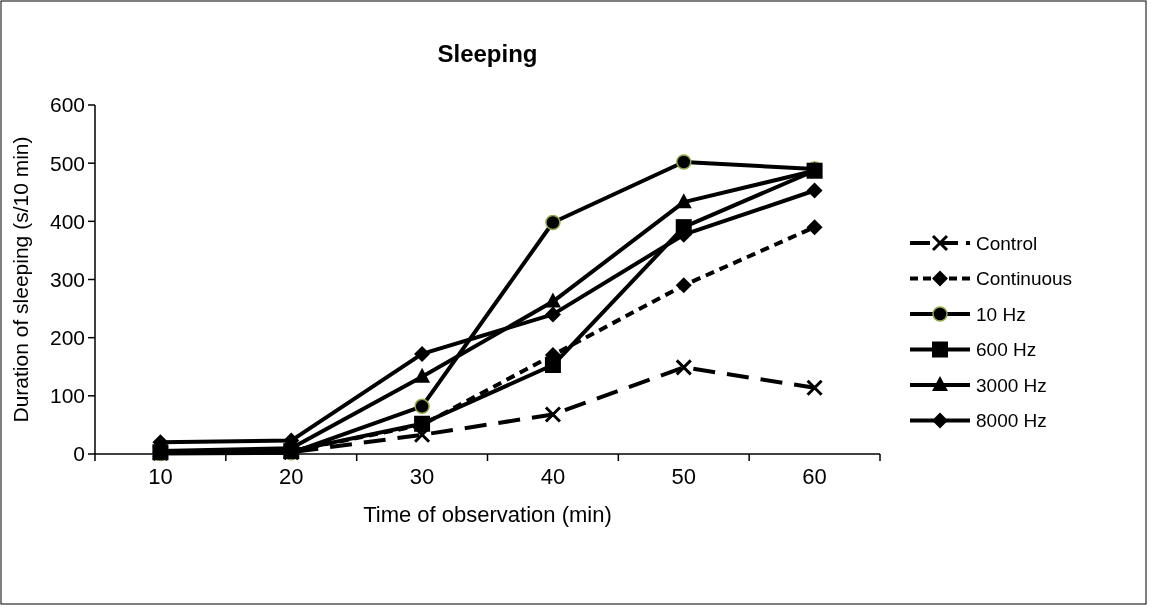 The image size is (1155, 613). What do you see at coordinates (1006, 350) in the screenshot?
I see `legend-label: 600 Hz` at bounding box center [1006, 350].